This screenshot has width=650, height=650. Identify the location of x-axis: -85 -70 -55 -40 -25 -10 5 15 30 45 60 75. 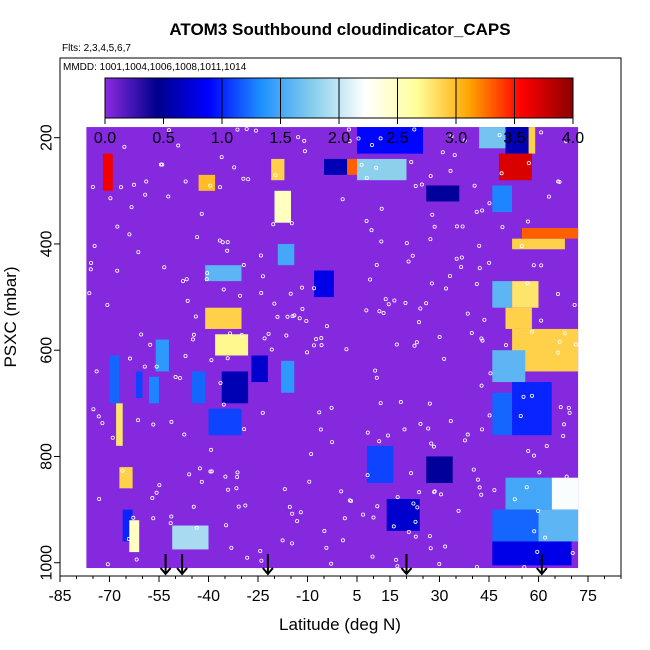
(335, 590).